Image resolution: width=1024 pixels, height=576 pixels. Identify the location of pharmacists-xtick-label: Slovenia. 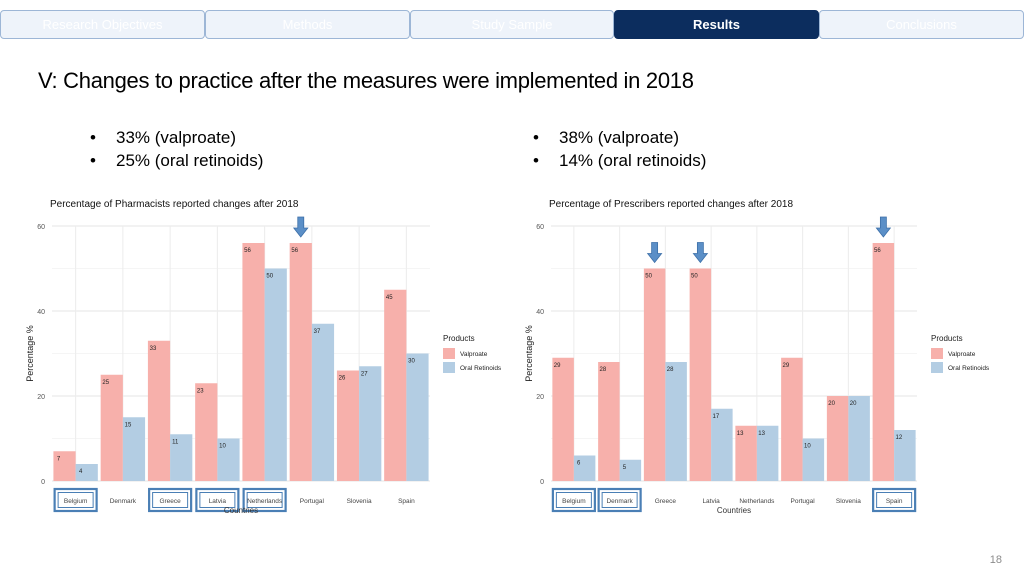
(359, 501).